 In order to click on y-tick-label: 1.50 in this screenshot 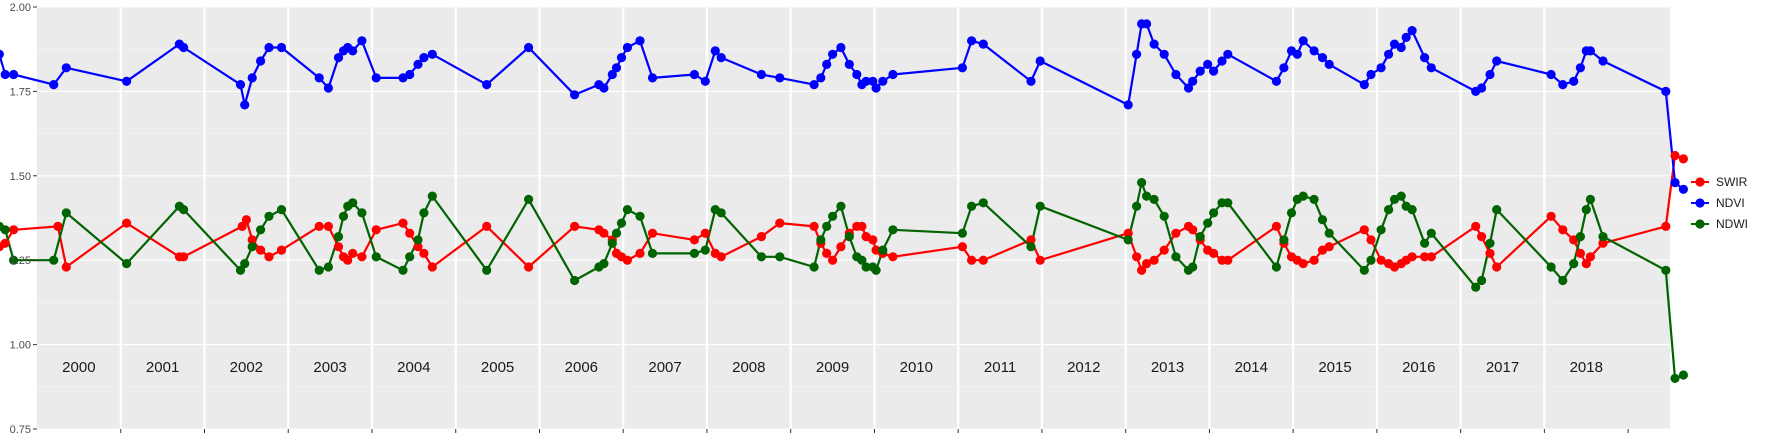, I will do `click(20, 177)`.